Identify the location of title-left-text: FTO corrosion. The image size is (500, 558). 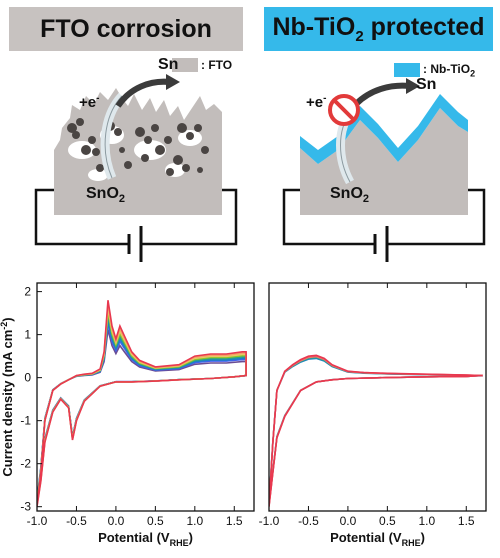
(126, 28).